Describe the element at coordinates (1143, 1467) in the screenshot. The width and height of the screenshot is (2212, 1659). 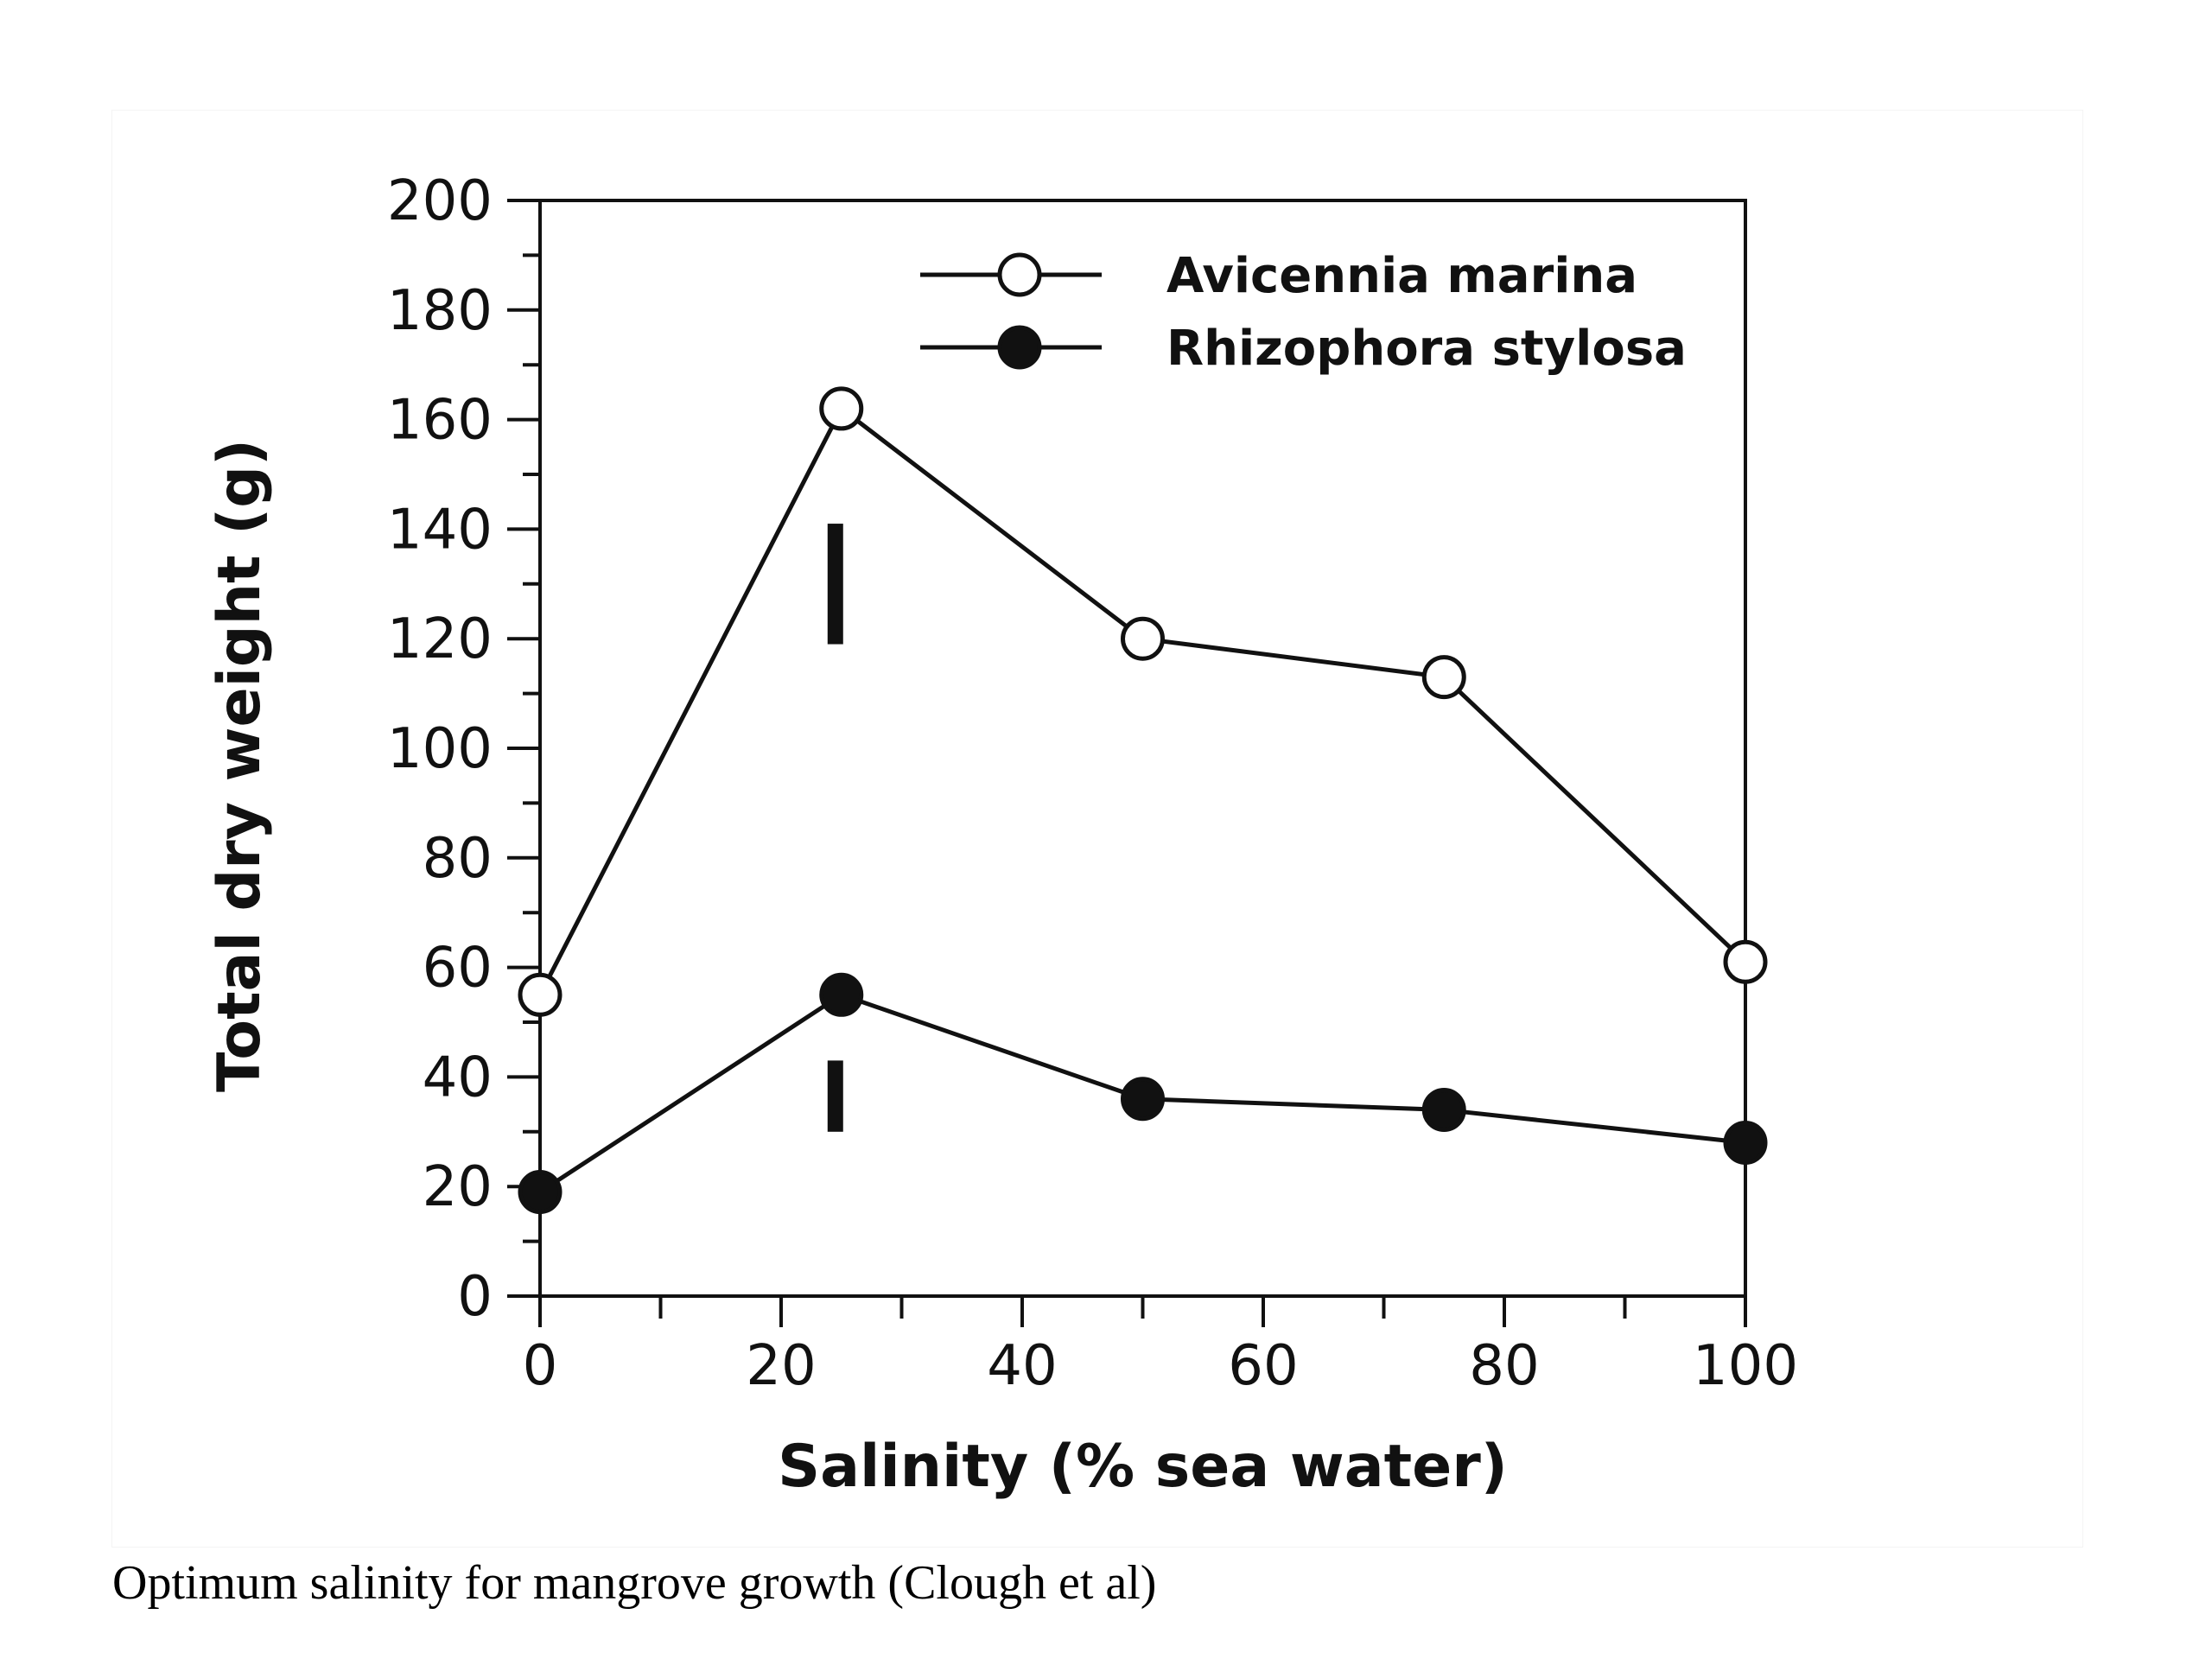
I see `x-axis-label: Salinity (% sea water)` at that location.